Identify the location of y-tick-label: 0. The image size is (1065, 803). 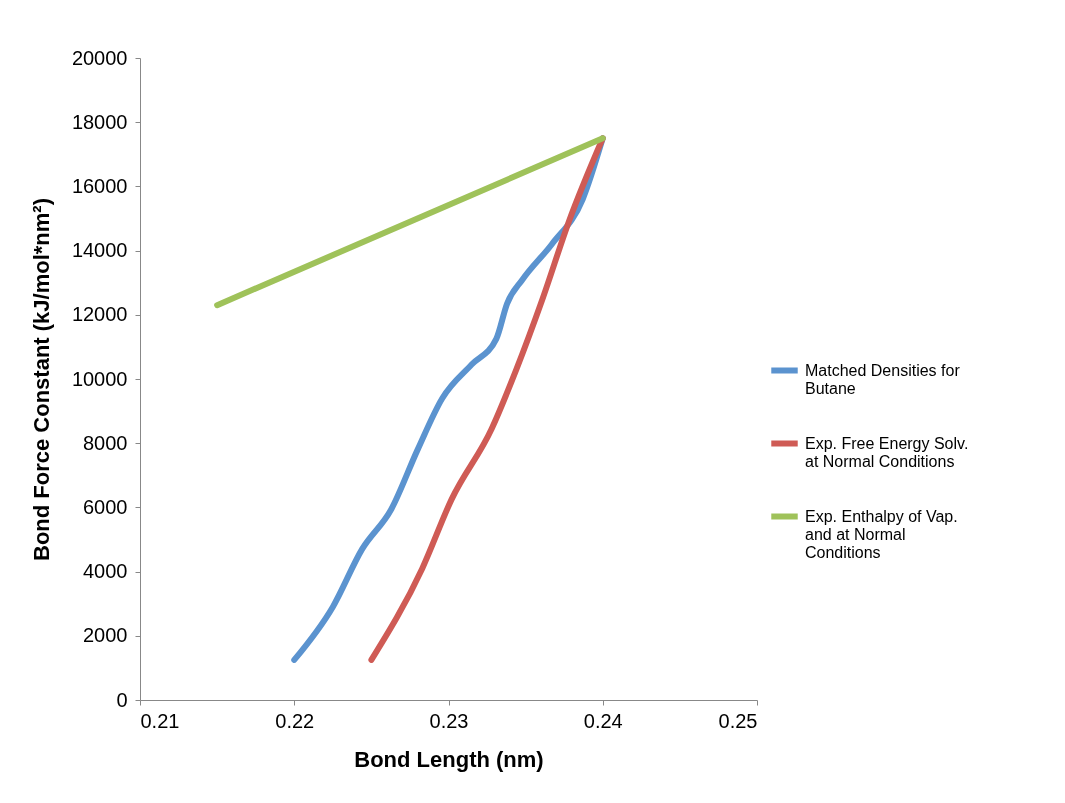
(122, 699).